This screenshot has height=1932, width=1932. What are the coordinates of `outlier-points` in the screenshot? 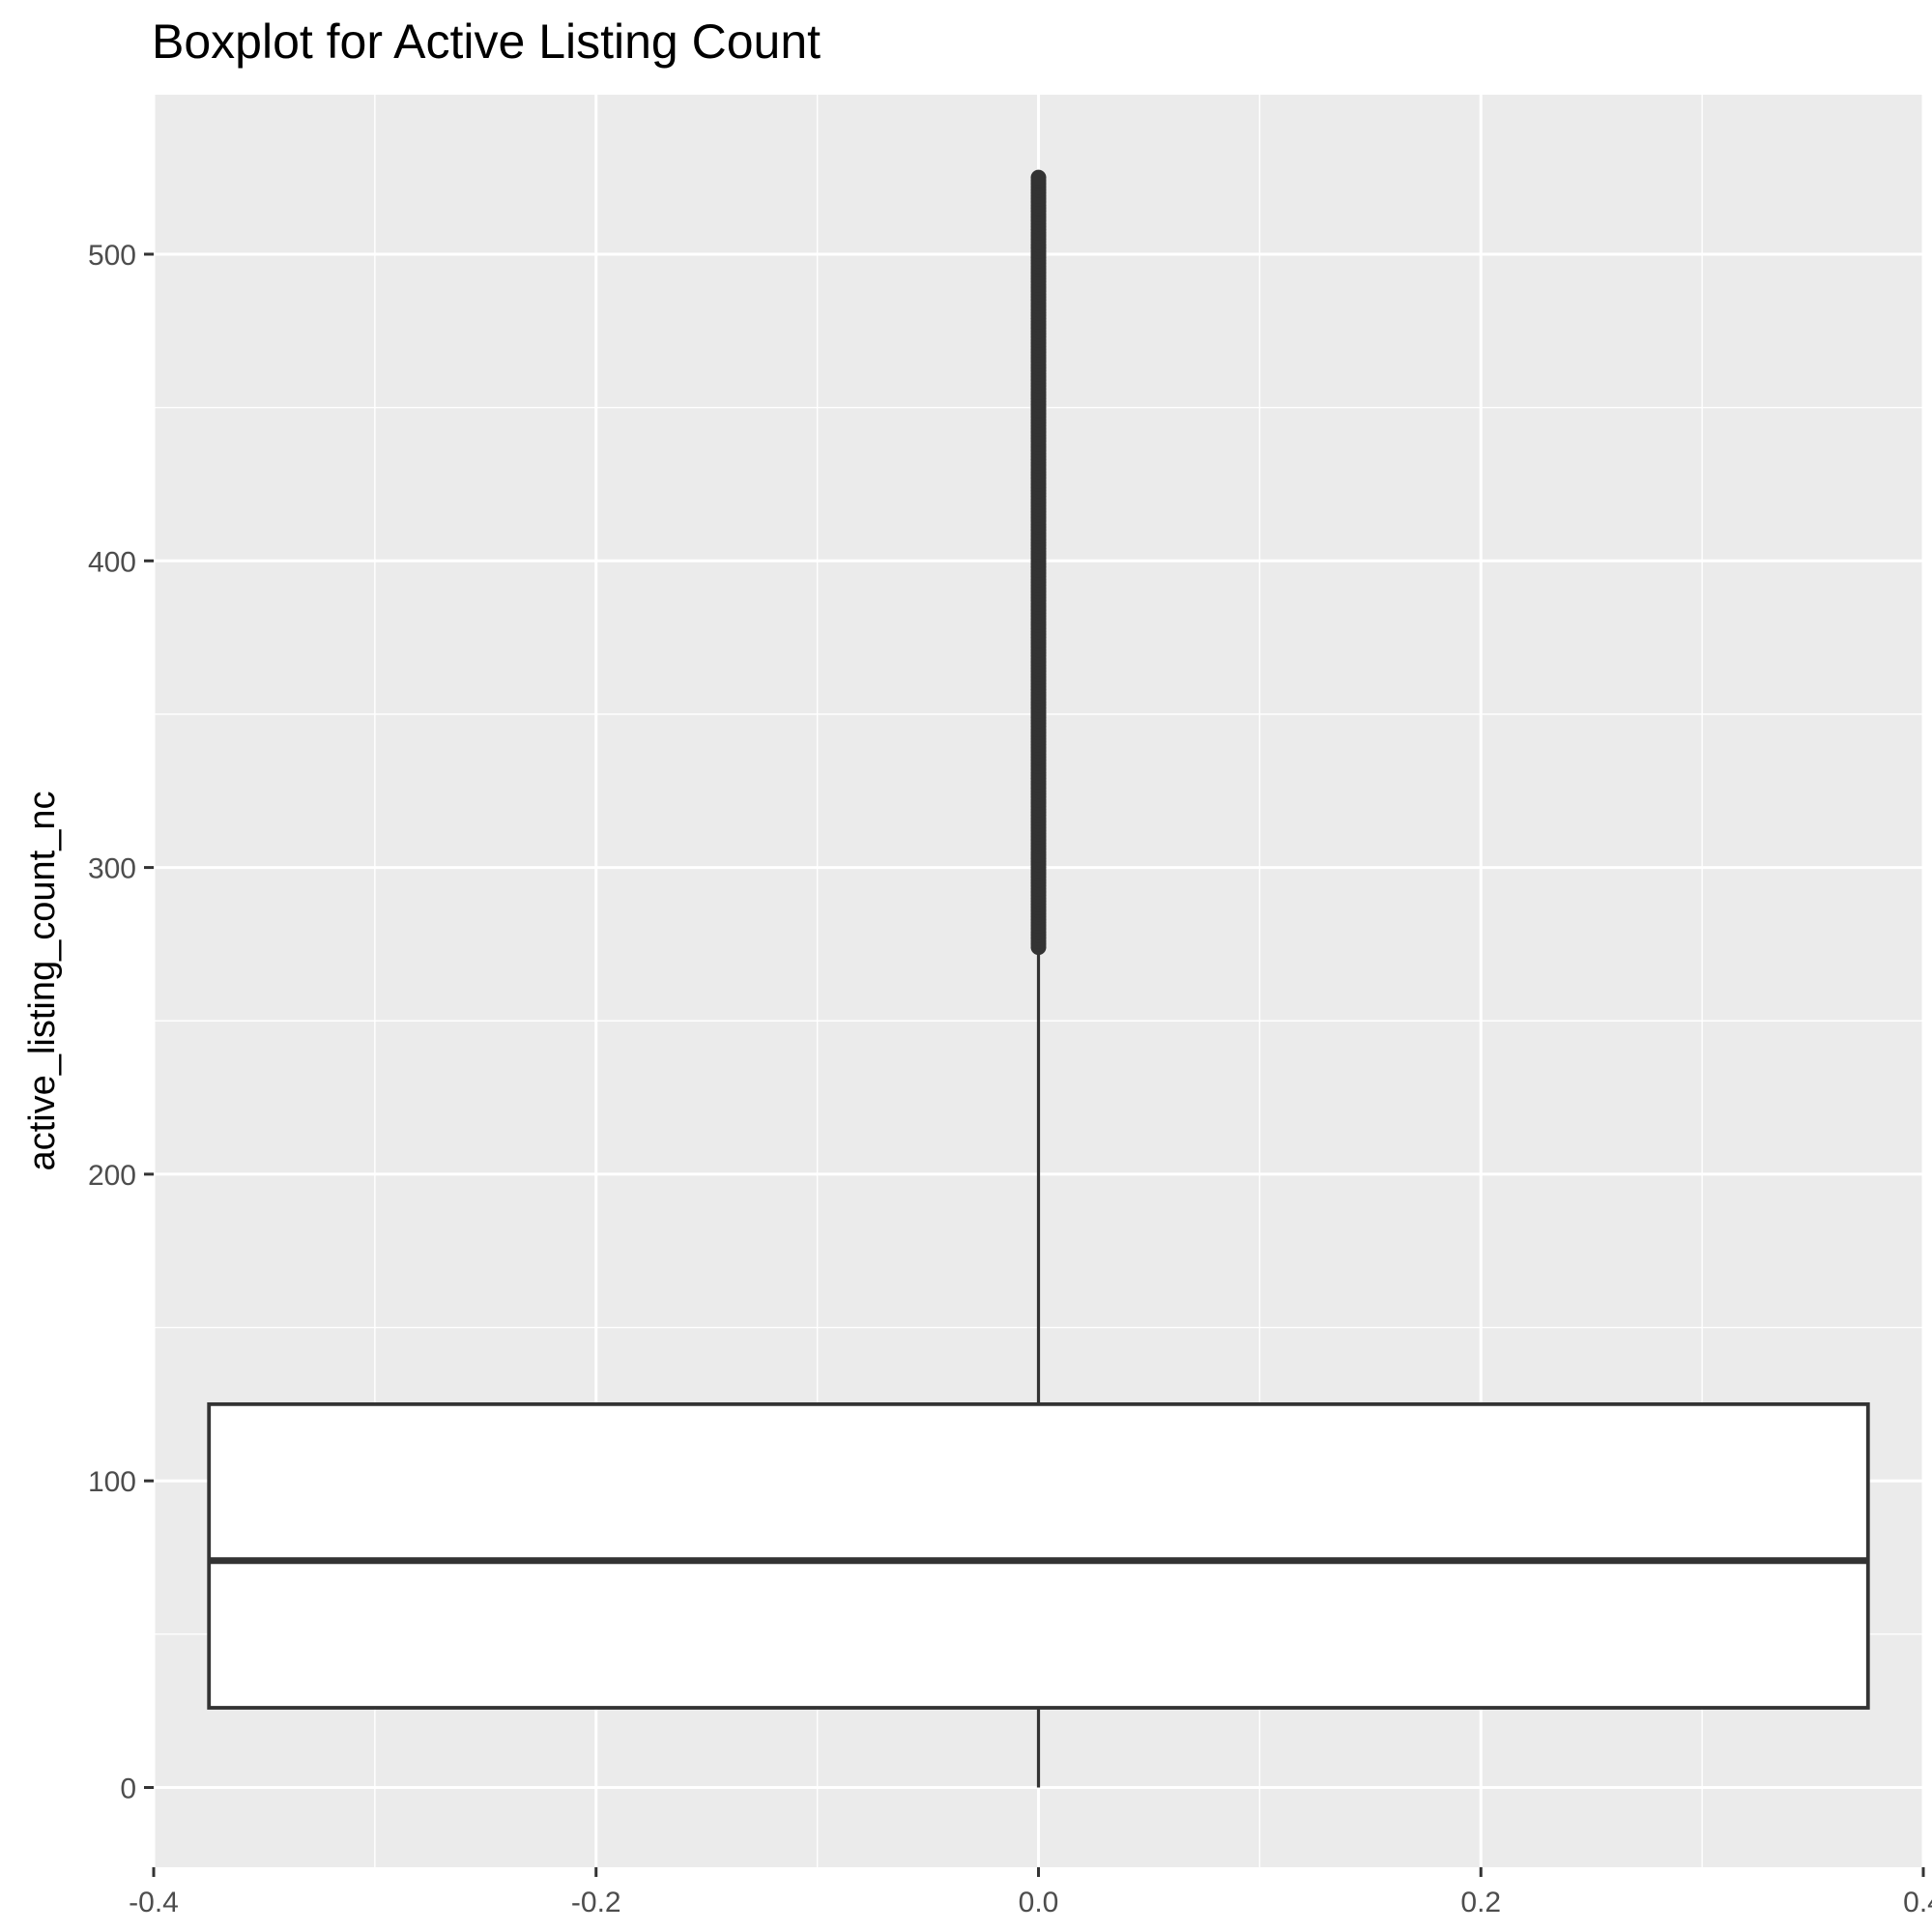 It's located at (1038, 562).